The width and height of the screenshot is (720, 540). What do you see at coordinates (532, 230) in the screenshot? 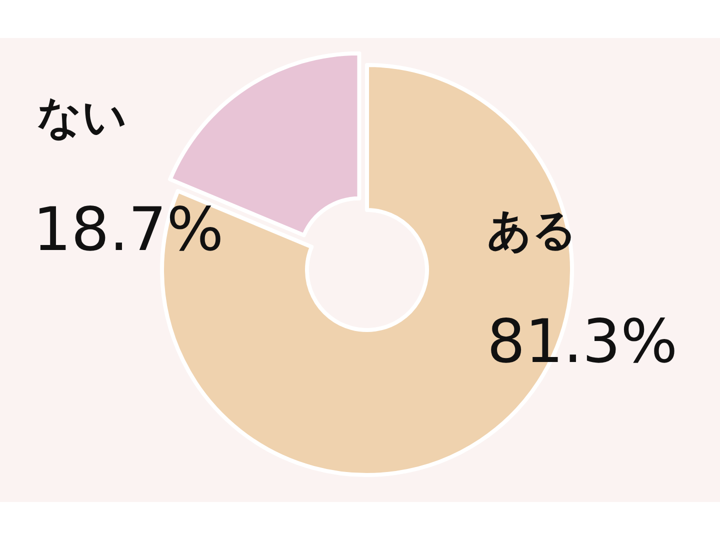
I see `slice-label: ある` at bounding box center [532, 230].